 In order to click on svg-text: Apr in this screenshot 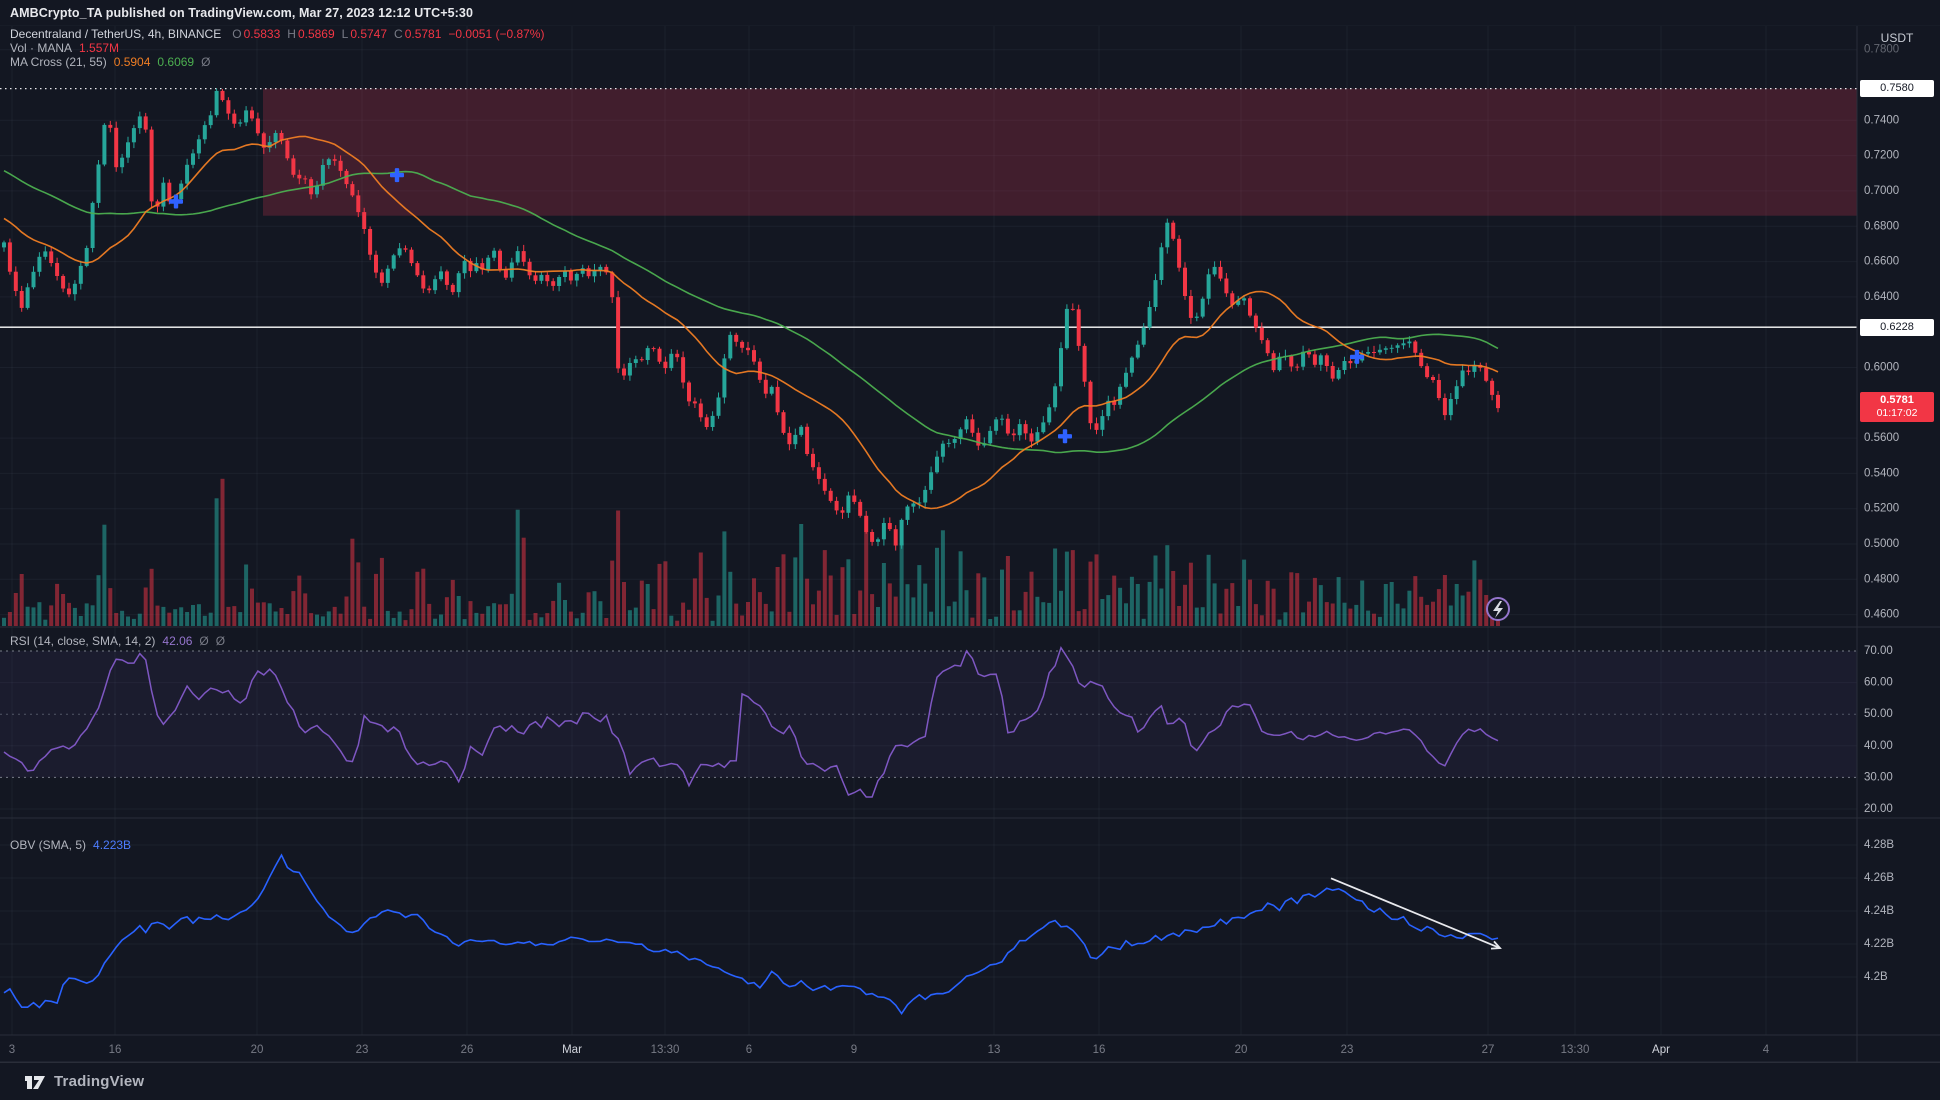, I will do `click(1661, 1050)`.